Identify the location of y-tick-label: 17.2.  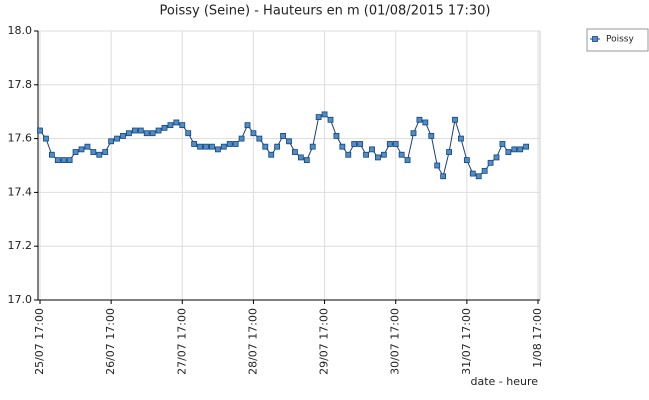
(20, 245).